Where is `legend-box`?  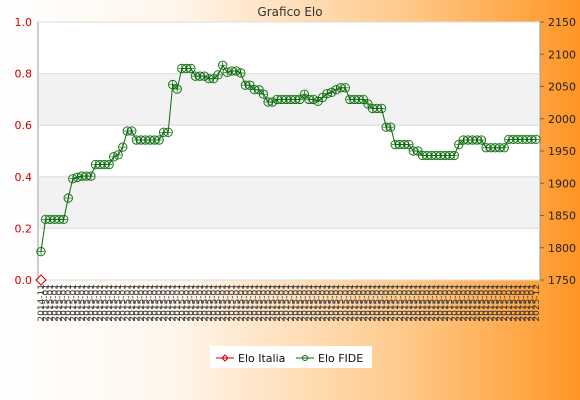
legend-box is located at coordinates (291, 357).